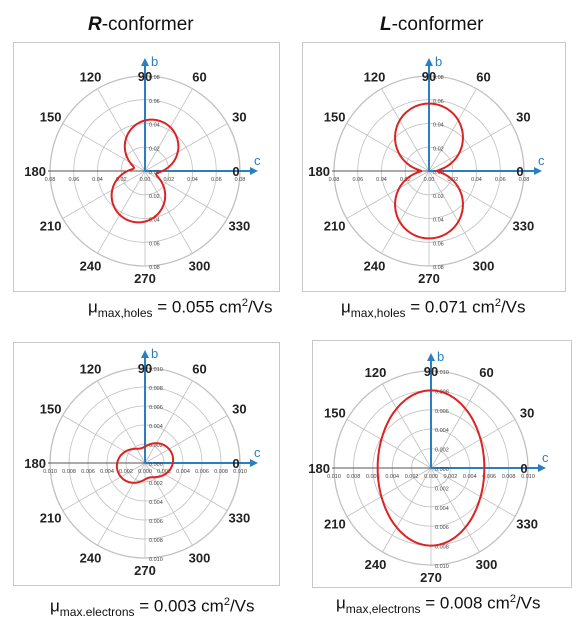  I want to click on mobility-caption: μmax,electrons = 0.008 cm2/Vs, so click(438, 605).